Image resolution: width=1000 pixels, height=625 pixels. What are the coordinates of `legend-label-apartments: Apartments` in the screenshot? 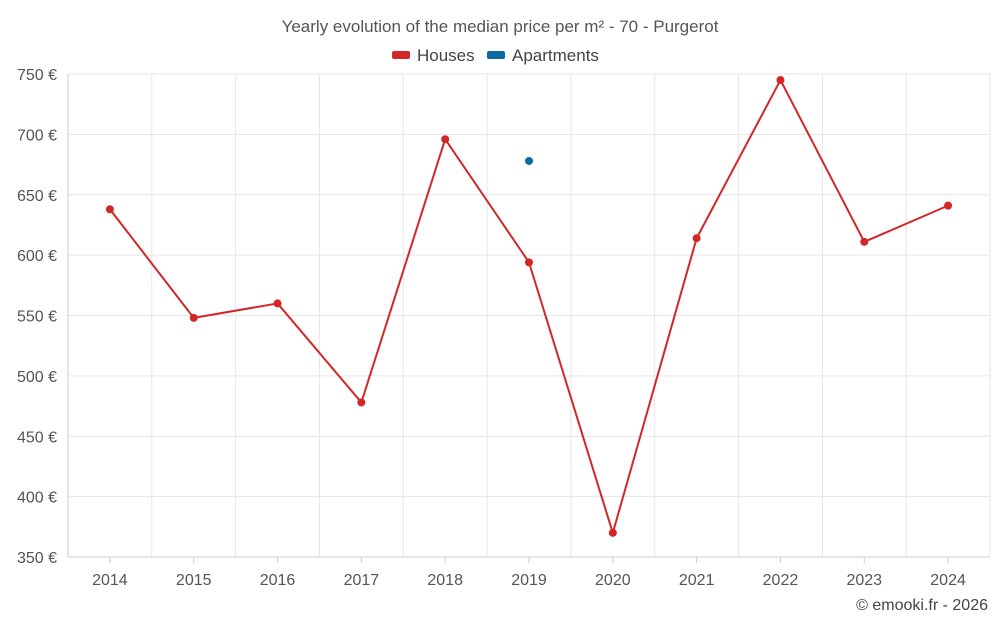 It's located at (555, 55).